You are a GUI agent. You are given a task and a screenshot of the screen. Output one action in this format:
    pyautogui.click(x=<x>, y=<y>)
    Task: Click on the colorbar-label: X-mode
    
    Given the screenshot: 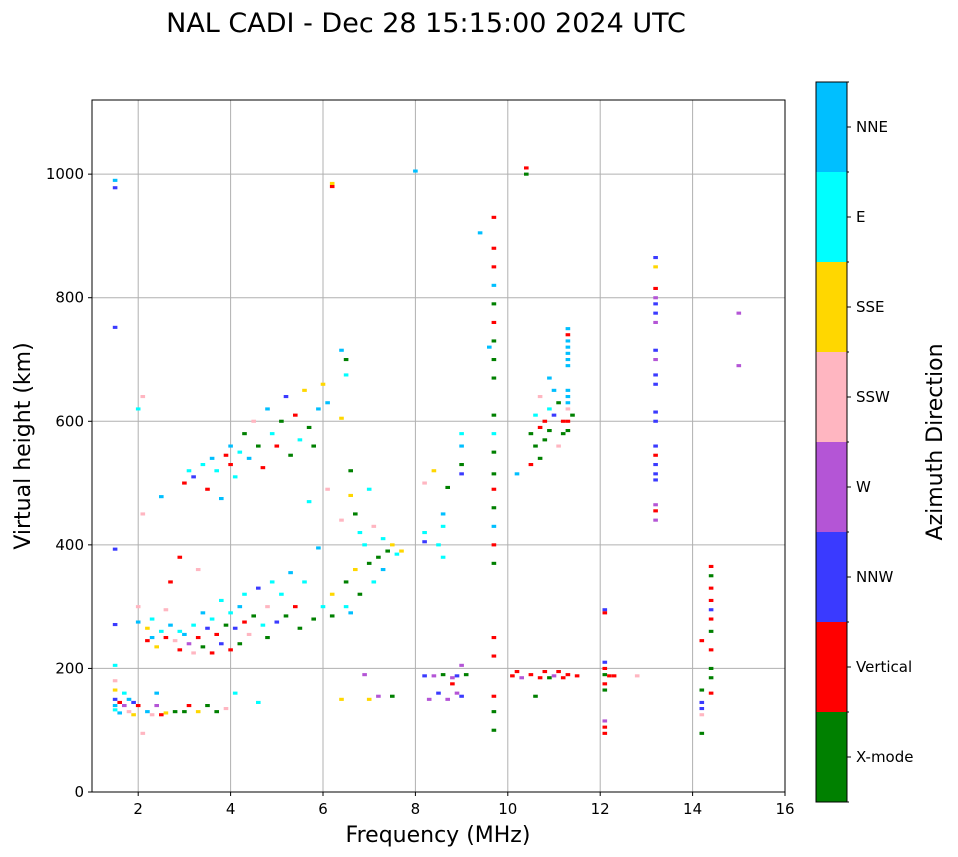 What is the action you would take?
    pyautogui.click(x=884, y=757)
    